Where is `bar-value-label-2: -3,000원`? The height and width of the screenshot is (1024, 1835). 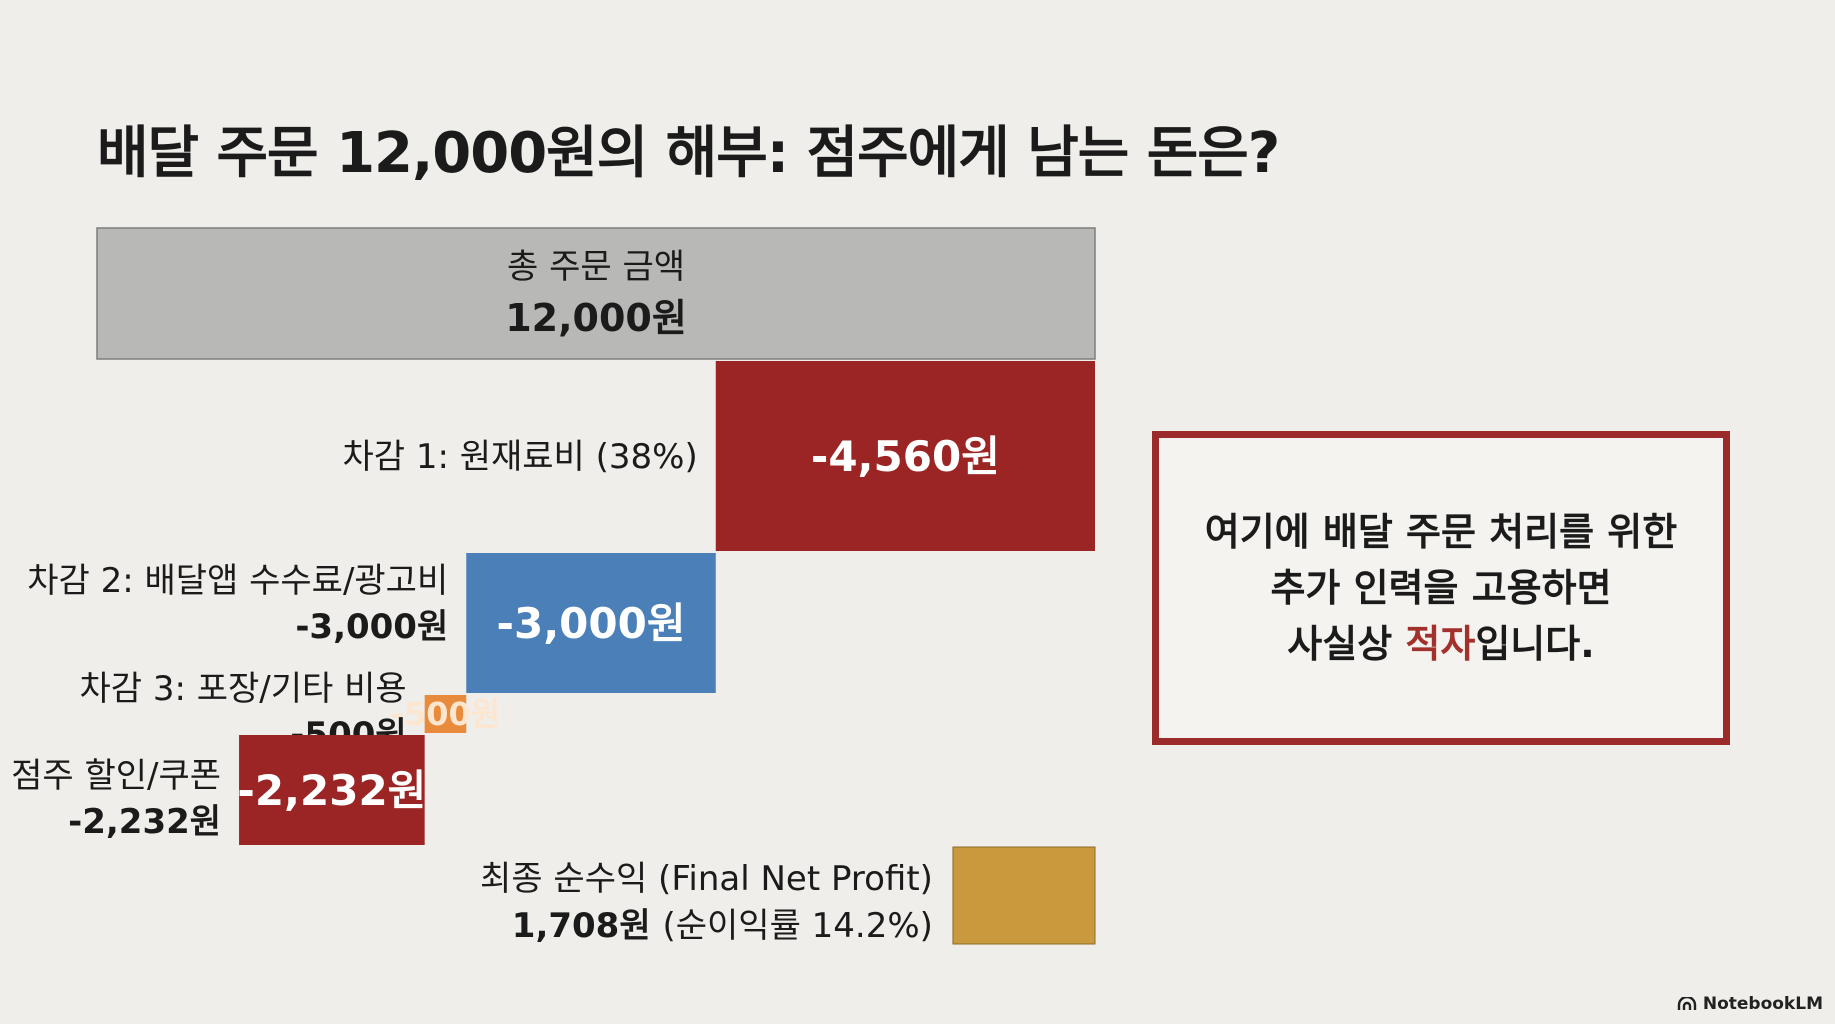 bar-value-label-2: -3,000원 is located at coordinates (591, 623).